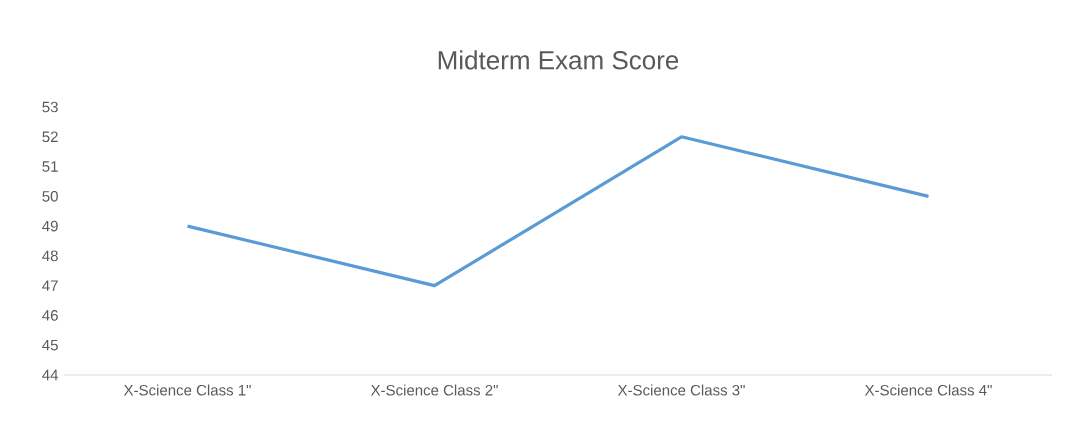  What do you see at coordinates (928, 390) in the screenshot?
I see `x-tick-label: X-Science Class 4"` at bounding box center [928, 390].